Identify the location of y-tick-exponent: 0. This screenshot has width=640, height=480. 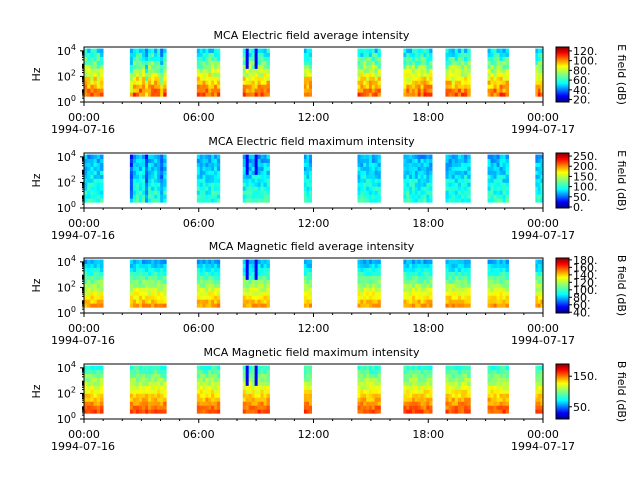
(73, 415).